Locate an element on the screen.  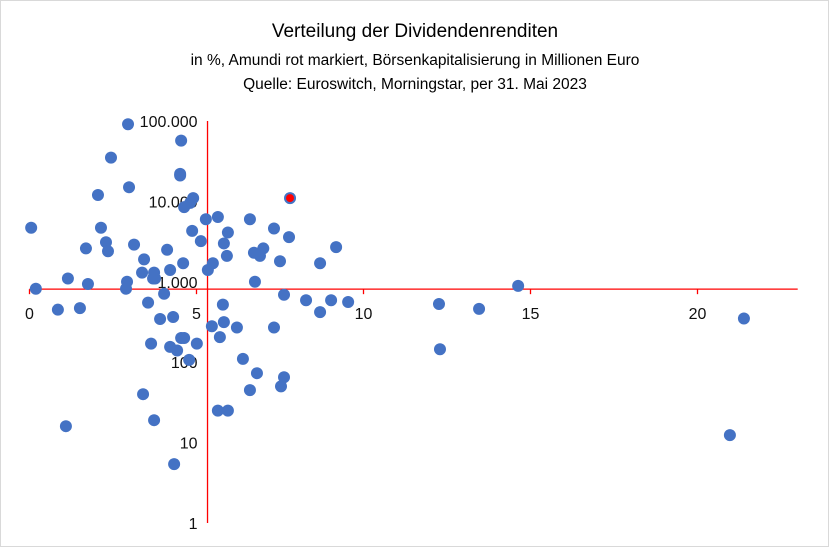
x-tick-label: 0 is located at coordinates (29, 314).